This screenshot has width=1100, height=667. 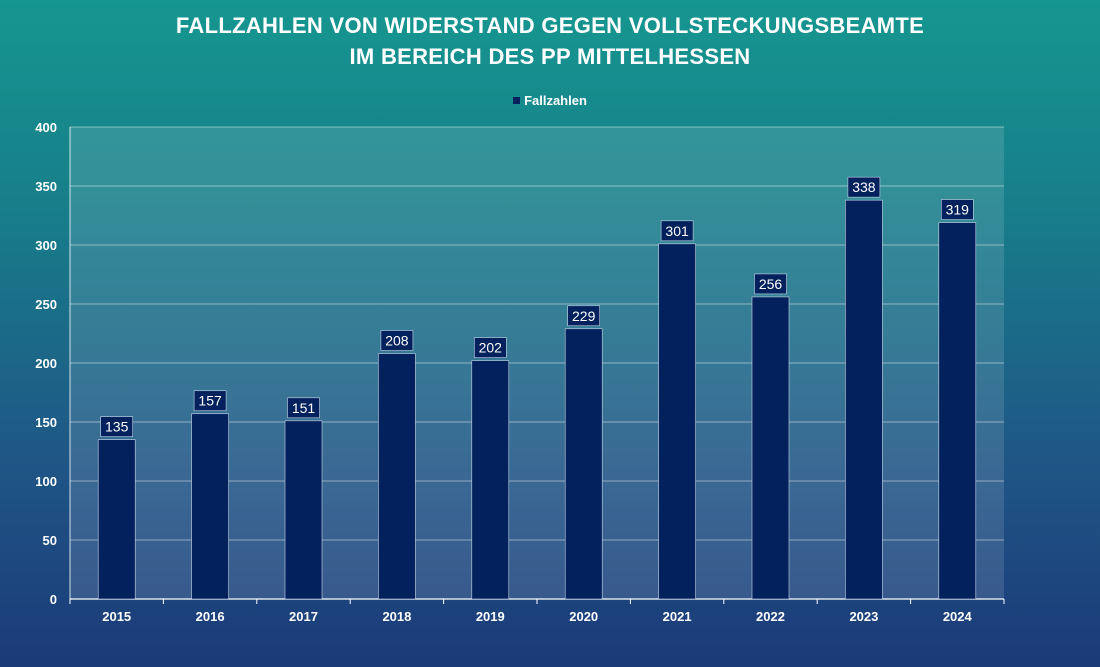 I want to click on x-tick-label: 2019, so click(x=490, y=616).